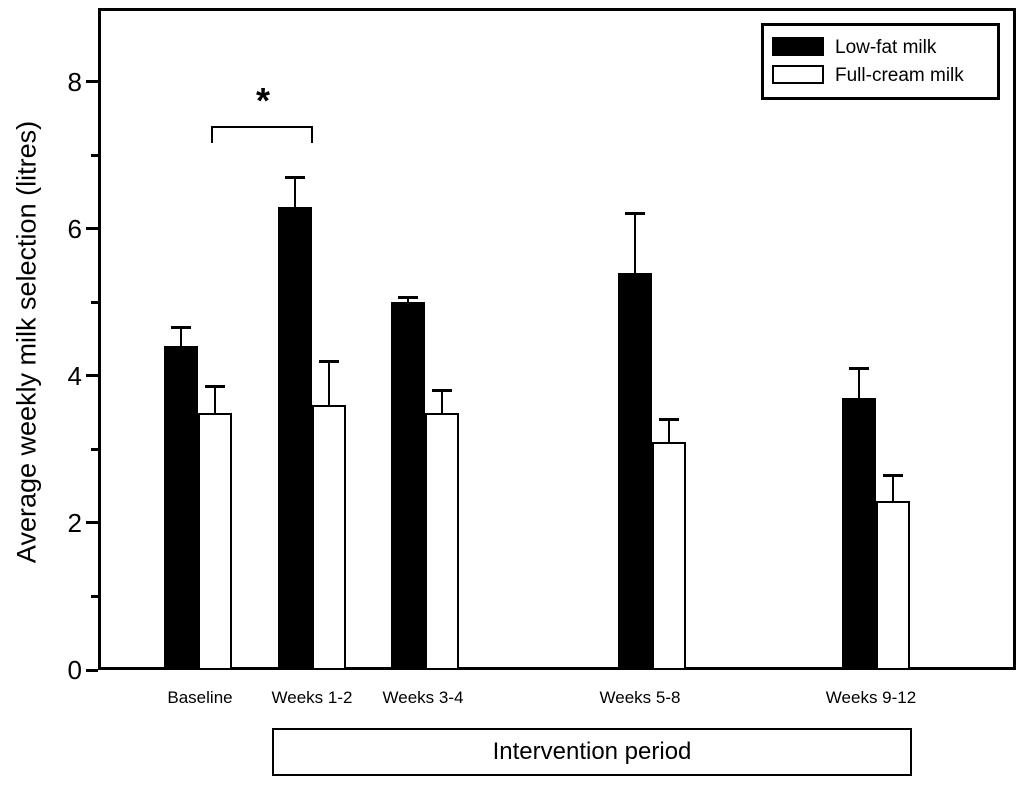 Image resolution: width=1024 pixels, height=787 pixels. Describe the element at coordinates (312, 134) in the screenshot. I see `significance-bracket-right-end` at that location.